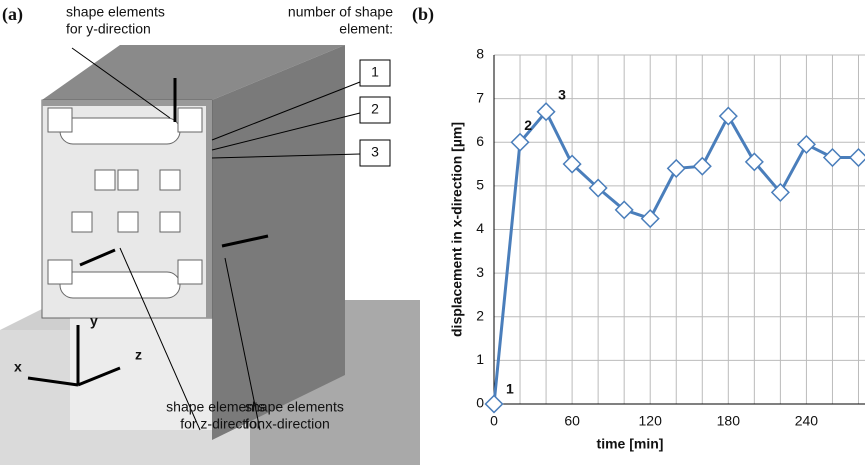 The image size is (865, 465). Describe the element at coordinates (480, 54) in the screenshot. I see `y-tick-label: 8` at that location.